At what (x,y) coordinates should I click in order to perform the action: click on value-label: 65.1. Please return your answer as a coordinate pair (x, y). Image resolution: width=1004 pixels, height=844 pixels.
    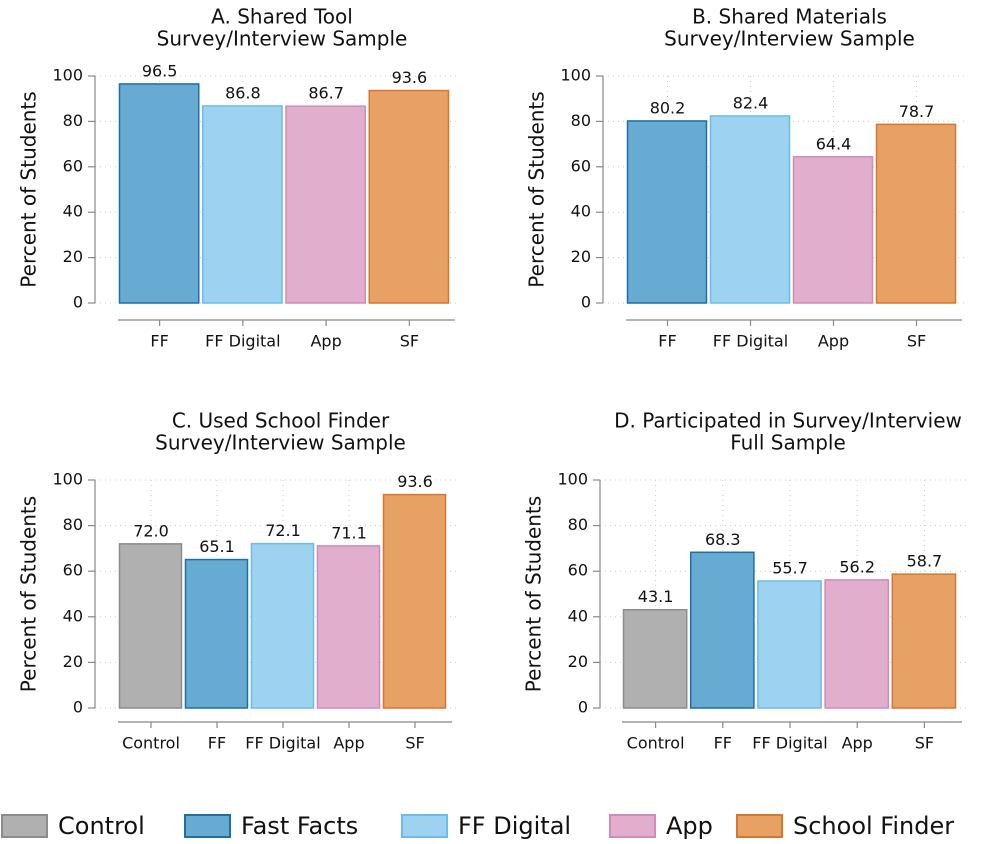
    Looking at the image, I should click on (217, 546).